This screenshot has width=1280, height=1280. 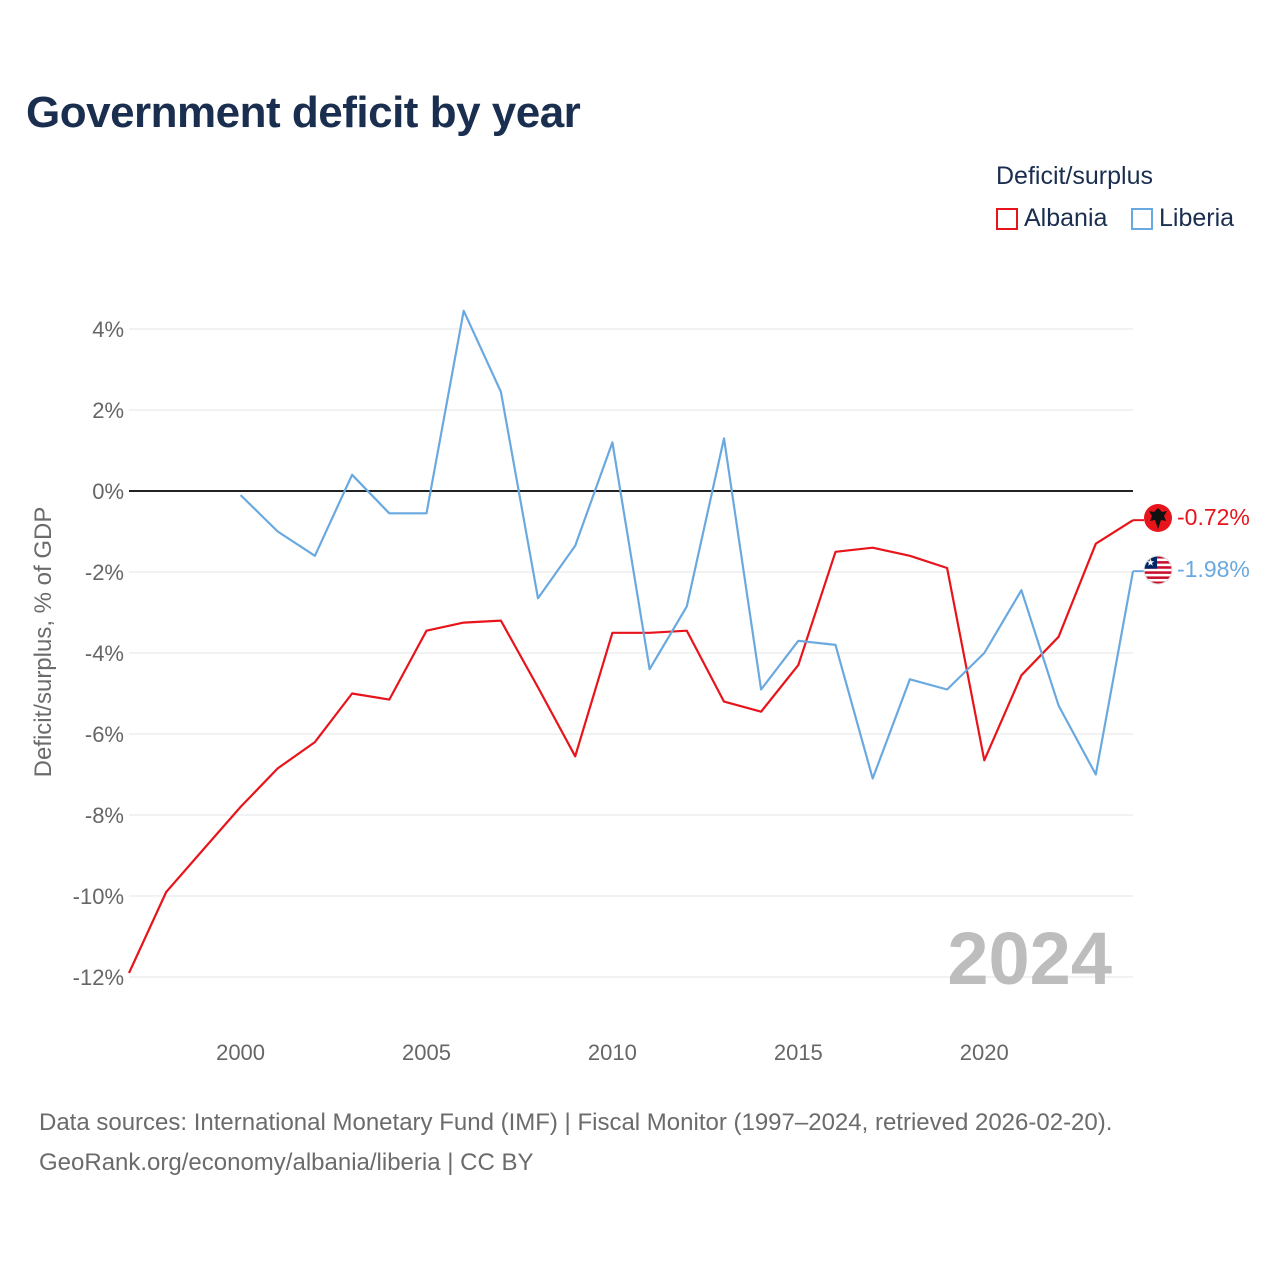 I want to click on legend-item-liberia: Liberia, so click(x=1182, y=218).